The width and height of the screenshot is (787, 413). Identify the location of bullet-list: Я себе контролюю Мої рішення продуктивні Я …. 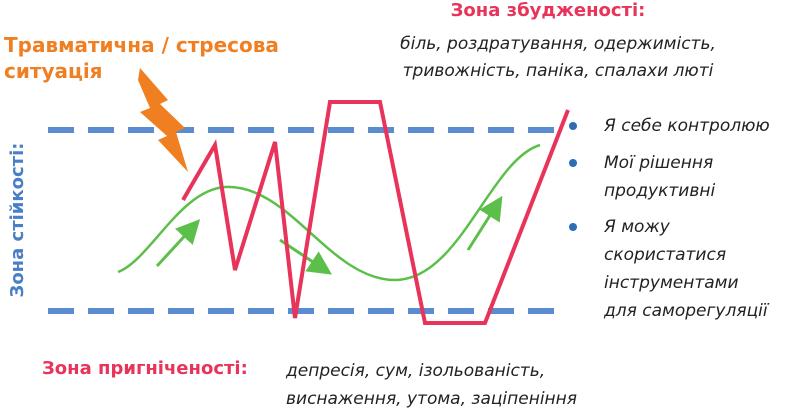
(669, 218).